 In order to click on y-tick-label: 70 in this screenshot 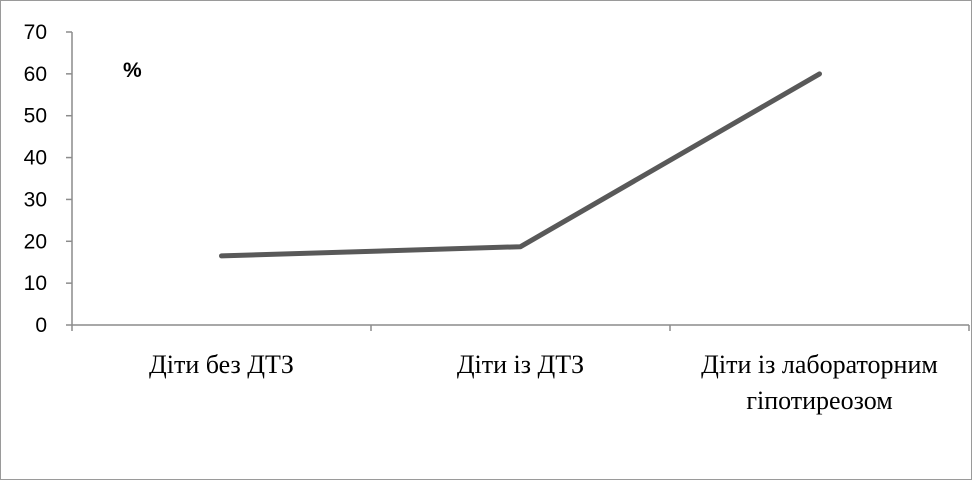, I will do `click(35, 32)`.